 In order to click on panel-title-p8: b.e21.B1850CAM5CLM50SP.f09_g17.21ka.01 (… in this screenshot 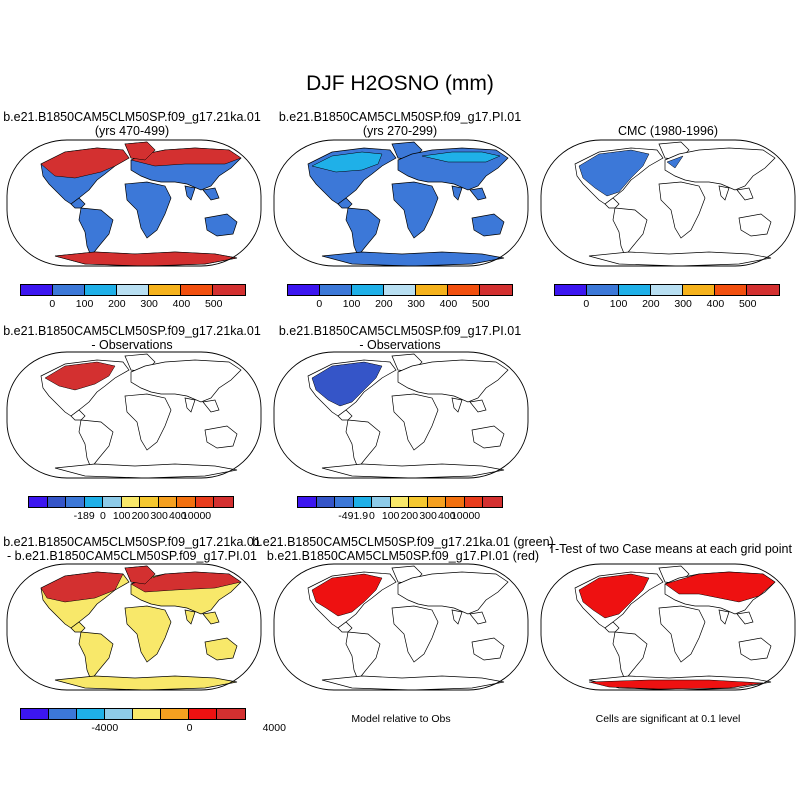, I will do `click(403, 549)`.